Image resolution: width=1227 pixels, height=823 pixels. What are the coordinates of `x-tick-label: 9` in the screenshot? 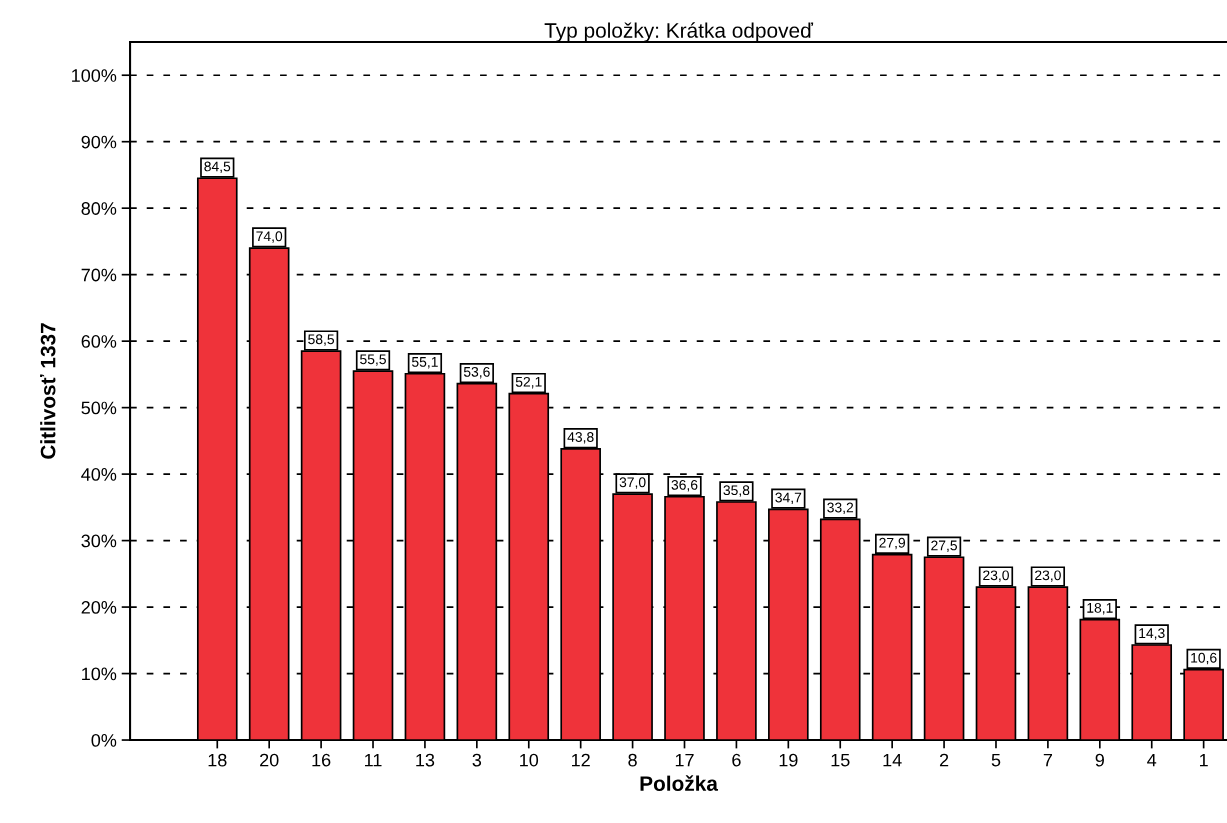 It's located at (1099, 760).